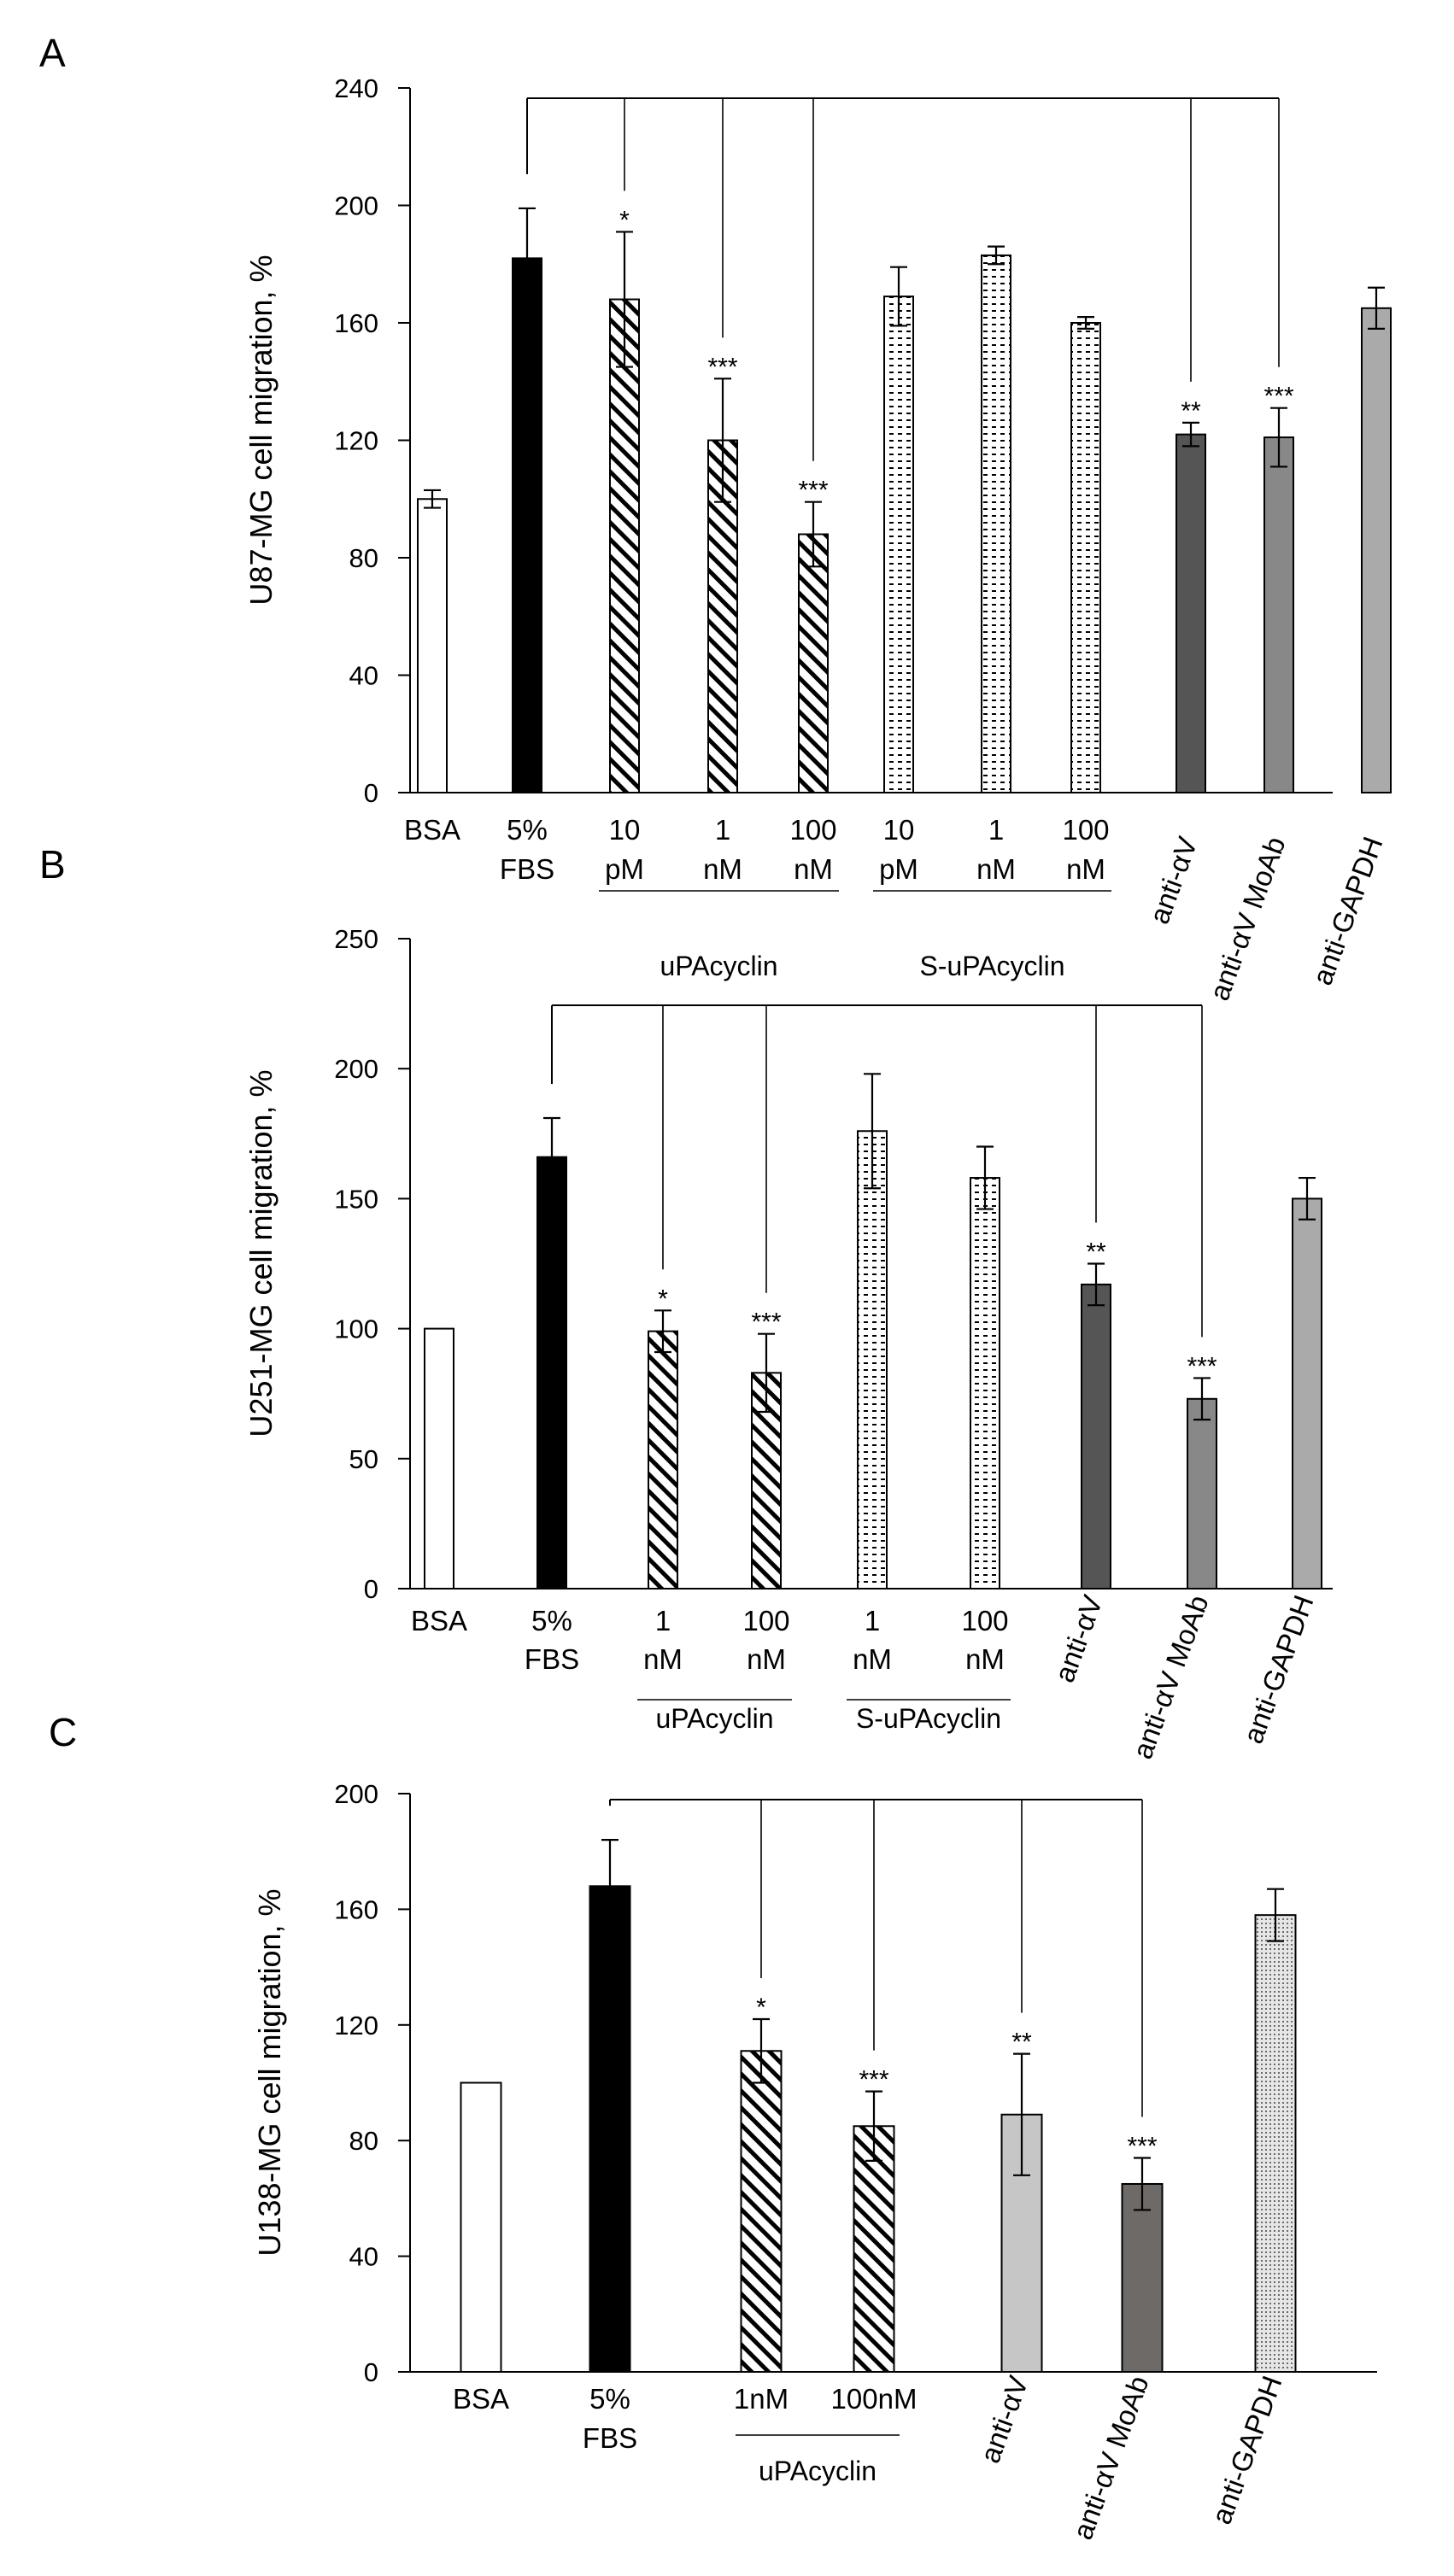  I want to click on y-axis-label: U138-MG cell migration, %, so click(269, 2072).